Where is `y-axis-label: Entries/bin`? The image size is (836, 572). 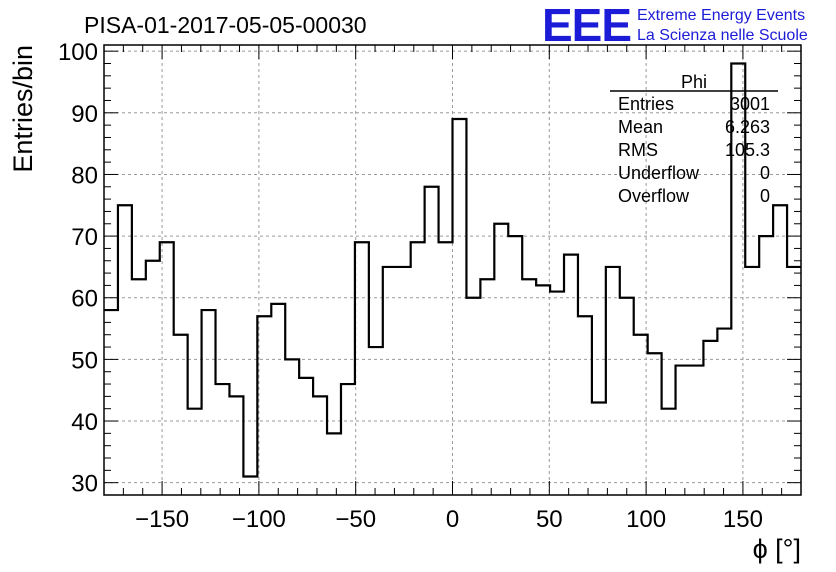
y-axis-label: Entries/bin is located at coordinates (23, 109).